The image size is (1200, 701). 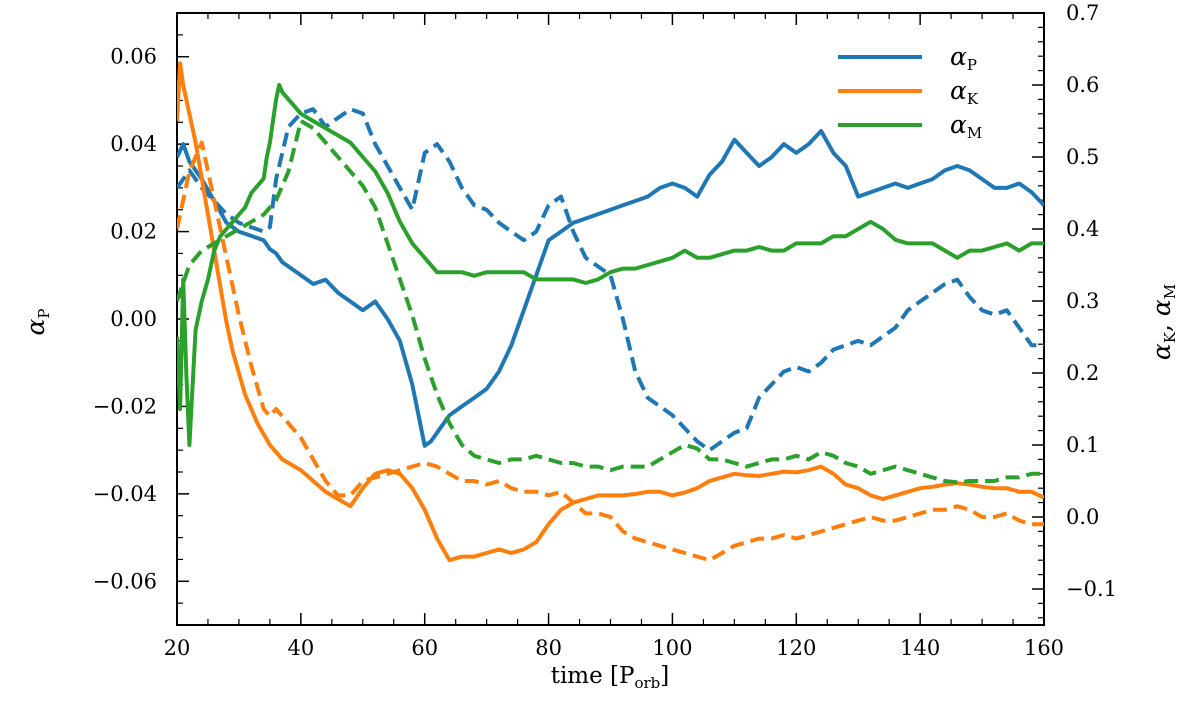 I want to click on legend-label: αP, so click(x=963, y=58).